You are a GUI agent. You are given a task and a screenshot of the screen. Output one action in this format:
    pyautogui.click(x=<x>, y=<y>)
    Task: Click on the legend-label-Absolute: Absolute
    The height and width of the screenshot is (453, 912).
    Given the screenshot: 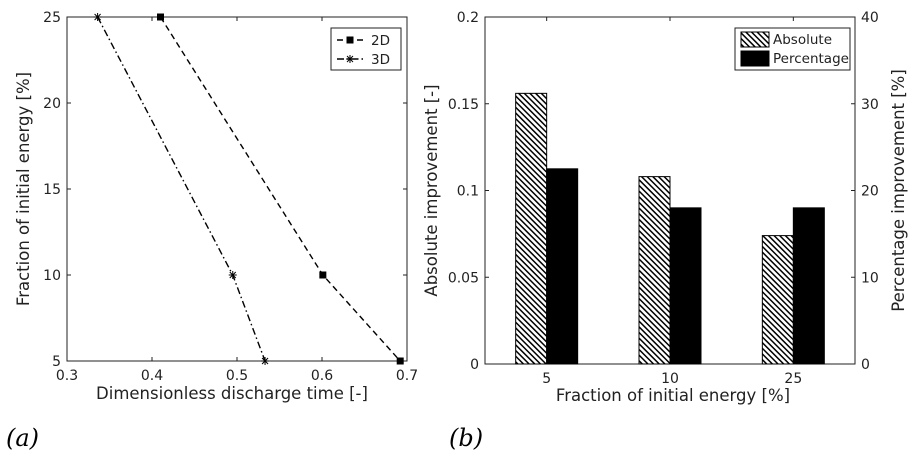 What is the action you would take?
    pyautogui.click(x=802, y=40)
    